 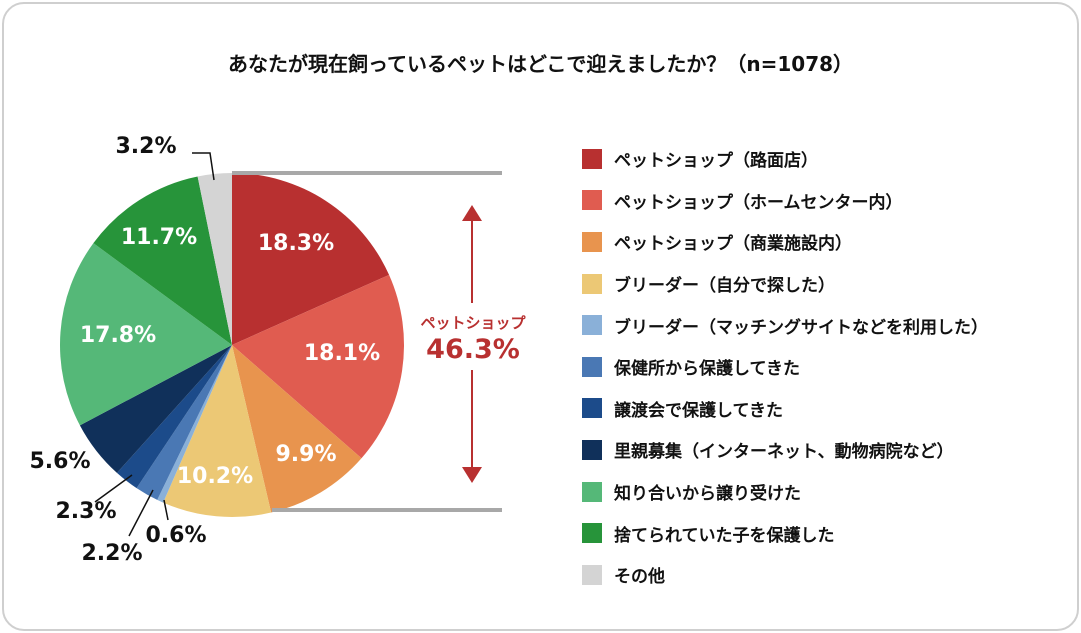 What do you see at coordinates (758, 202) in the screenshot?
I see `legend-label: ペットショップ（ホームセンター内）` at bounding box center [758, 202].